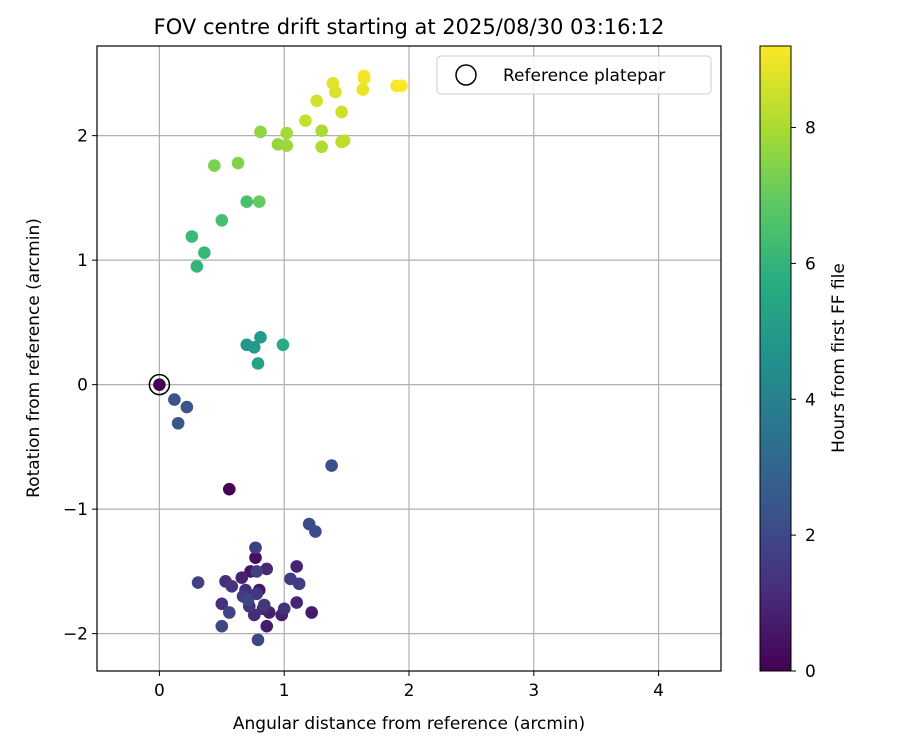  Describe the element at coordinates (803, 400) in the screenshot. I see `colorbar-ticks: 0 2 4 6 8` at that location.